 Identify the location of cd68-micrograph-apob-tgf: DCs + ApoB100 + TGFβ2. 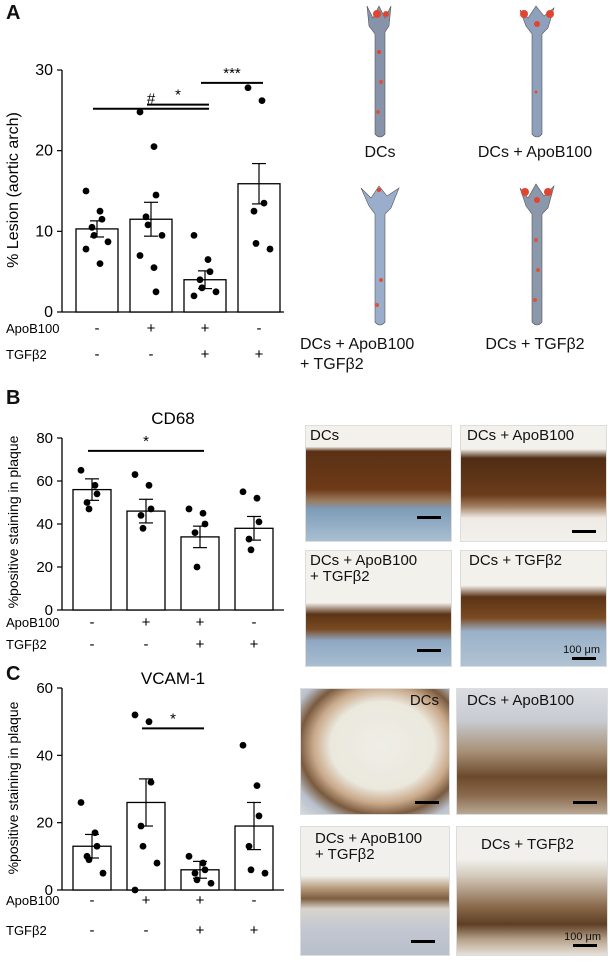
(378, 608).